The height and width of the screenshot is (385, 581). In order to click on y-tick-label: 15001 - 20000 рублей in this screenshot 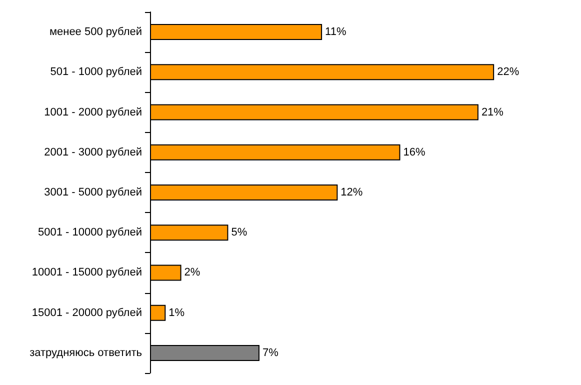, I will do `click(87, 312)`.